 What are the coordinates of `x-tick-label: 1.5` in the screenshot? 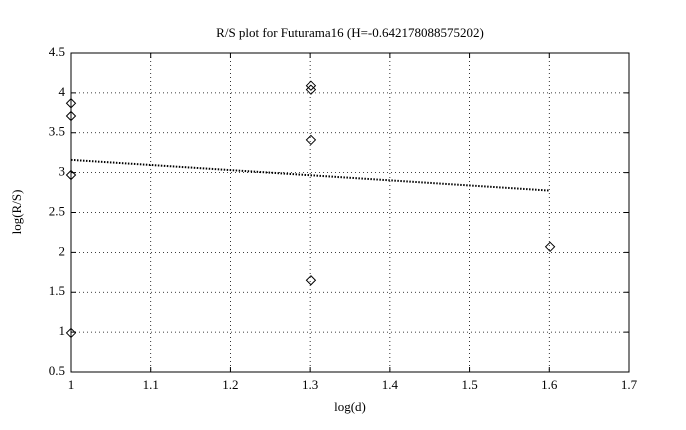 It's located at (469, 384).